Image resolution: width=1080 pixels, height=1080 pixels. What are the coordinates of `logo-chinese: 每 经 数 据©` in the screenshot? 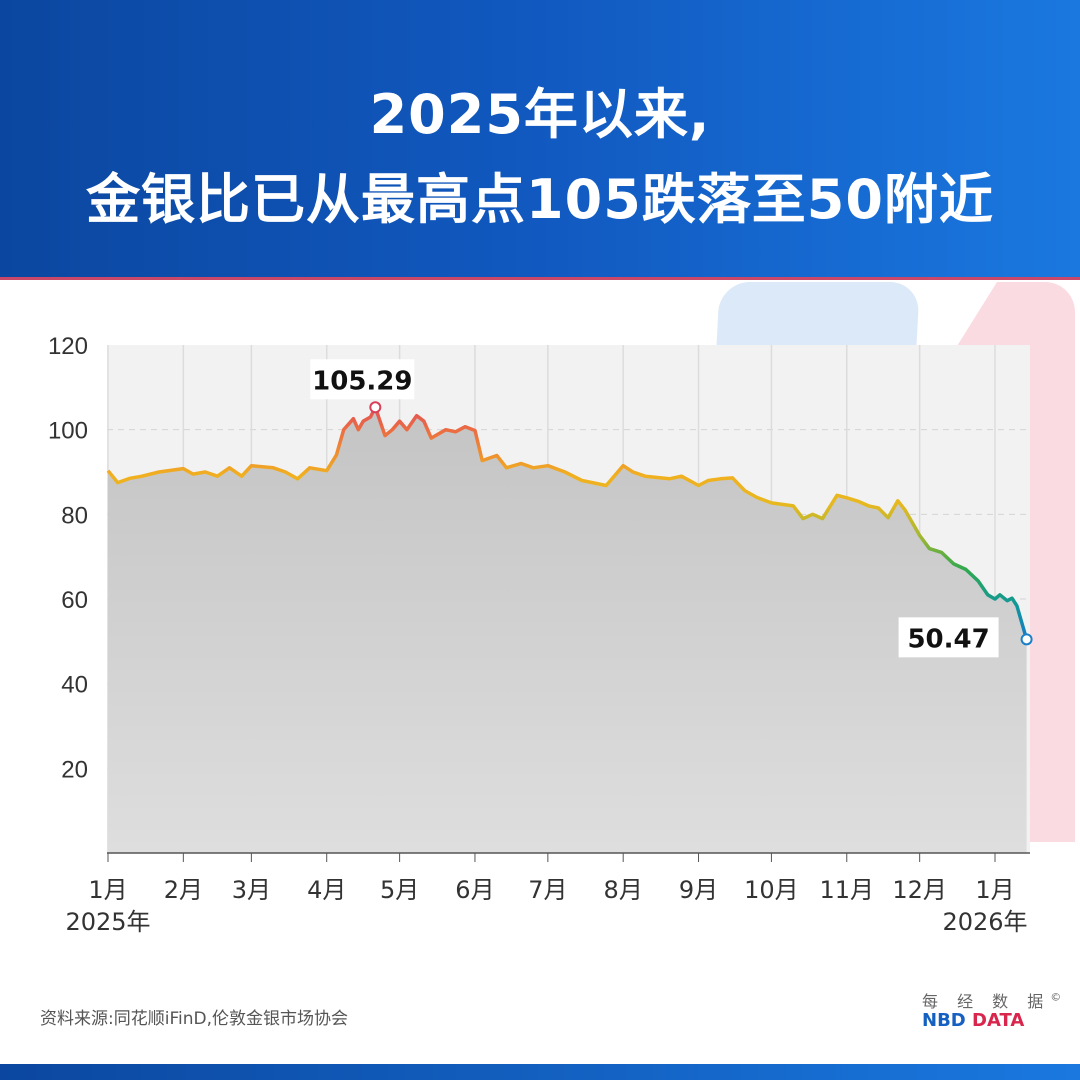 It's located at (992, 1000).